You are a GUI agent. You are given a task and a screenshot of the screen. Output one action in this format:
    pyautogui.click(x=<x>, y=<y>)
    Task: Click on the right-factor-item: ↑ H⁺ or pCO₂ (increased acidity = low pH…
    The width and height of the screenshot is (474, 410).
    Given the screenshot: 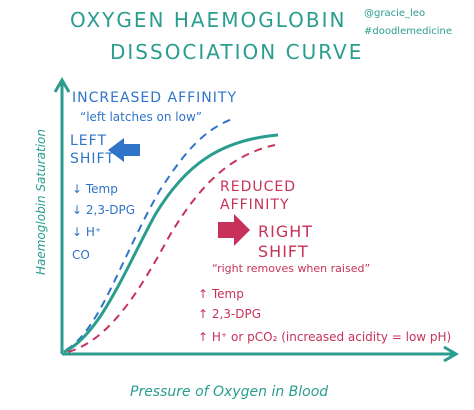 What is the action you would take?
    pyautogui.click(x=325, y=337)
    